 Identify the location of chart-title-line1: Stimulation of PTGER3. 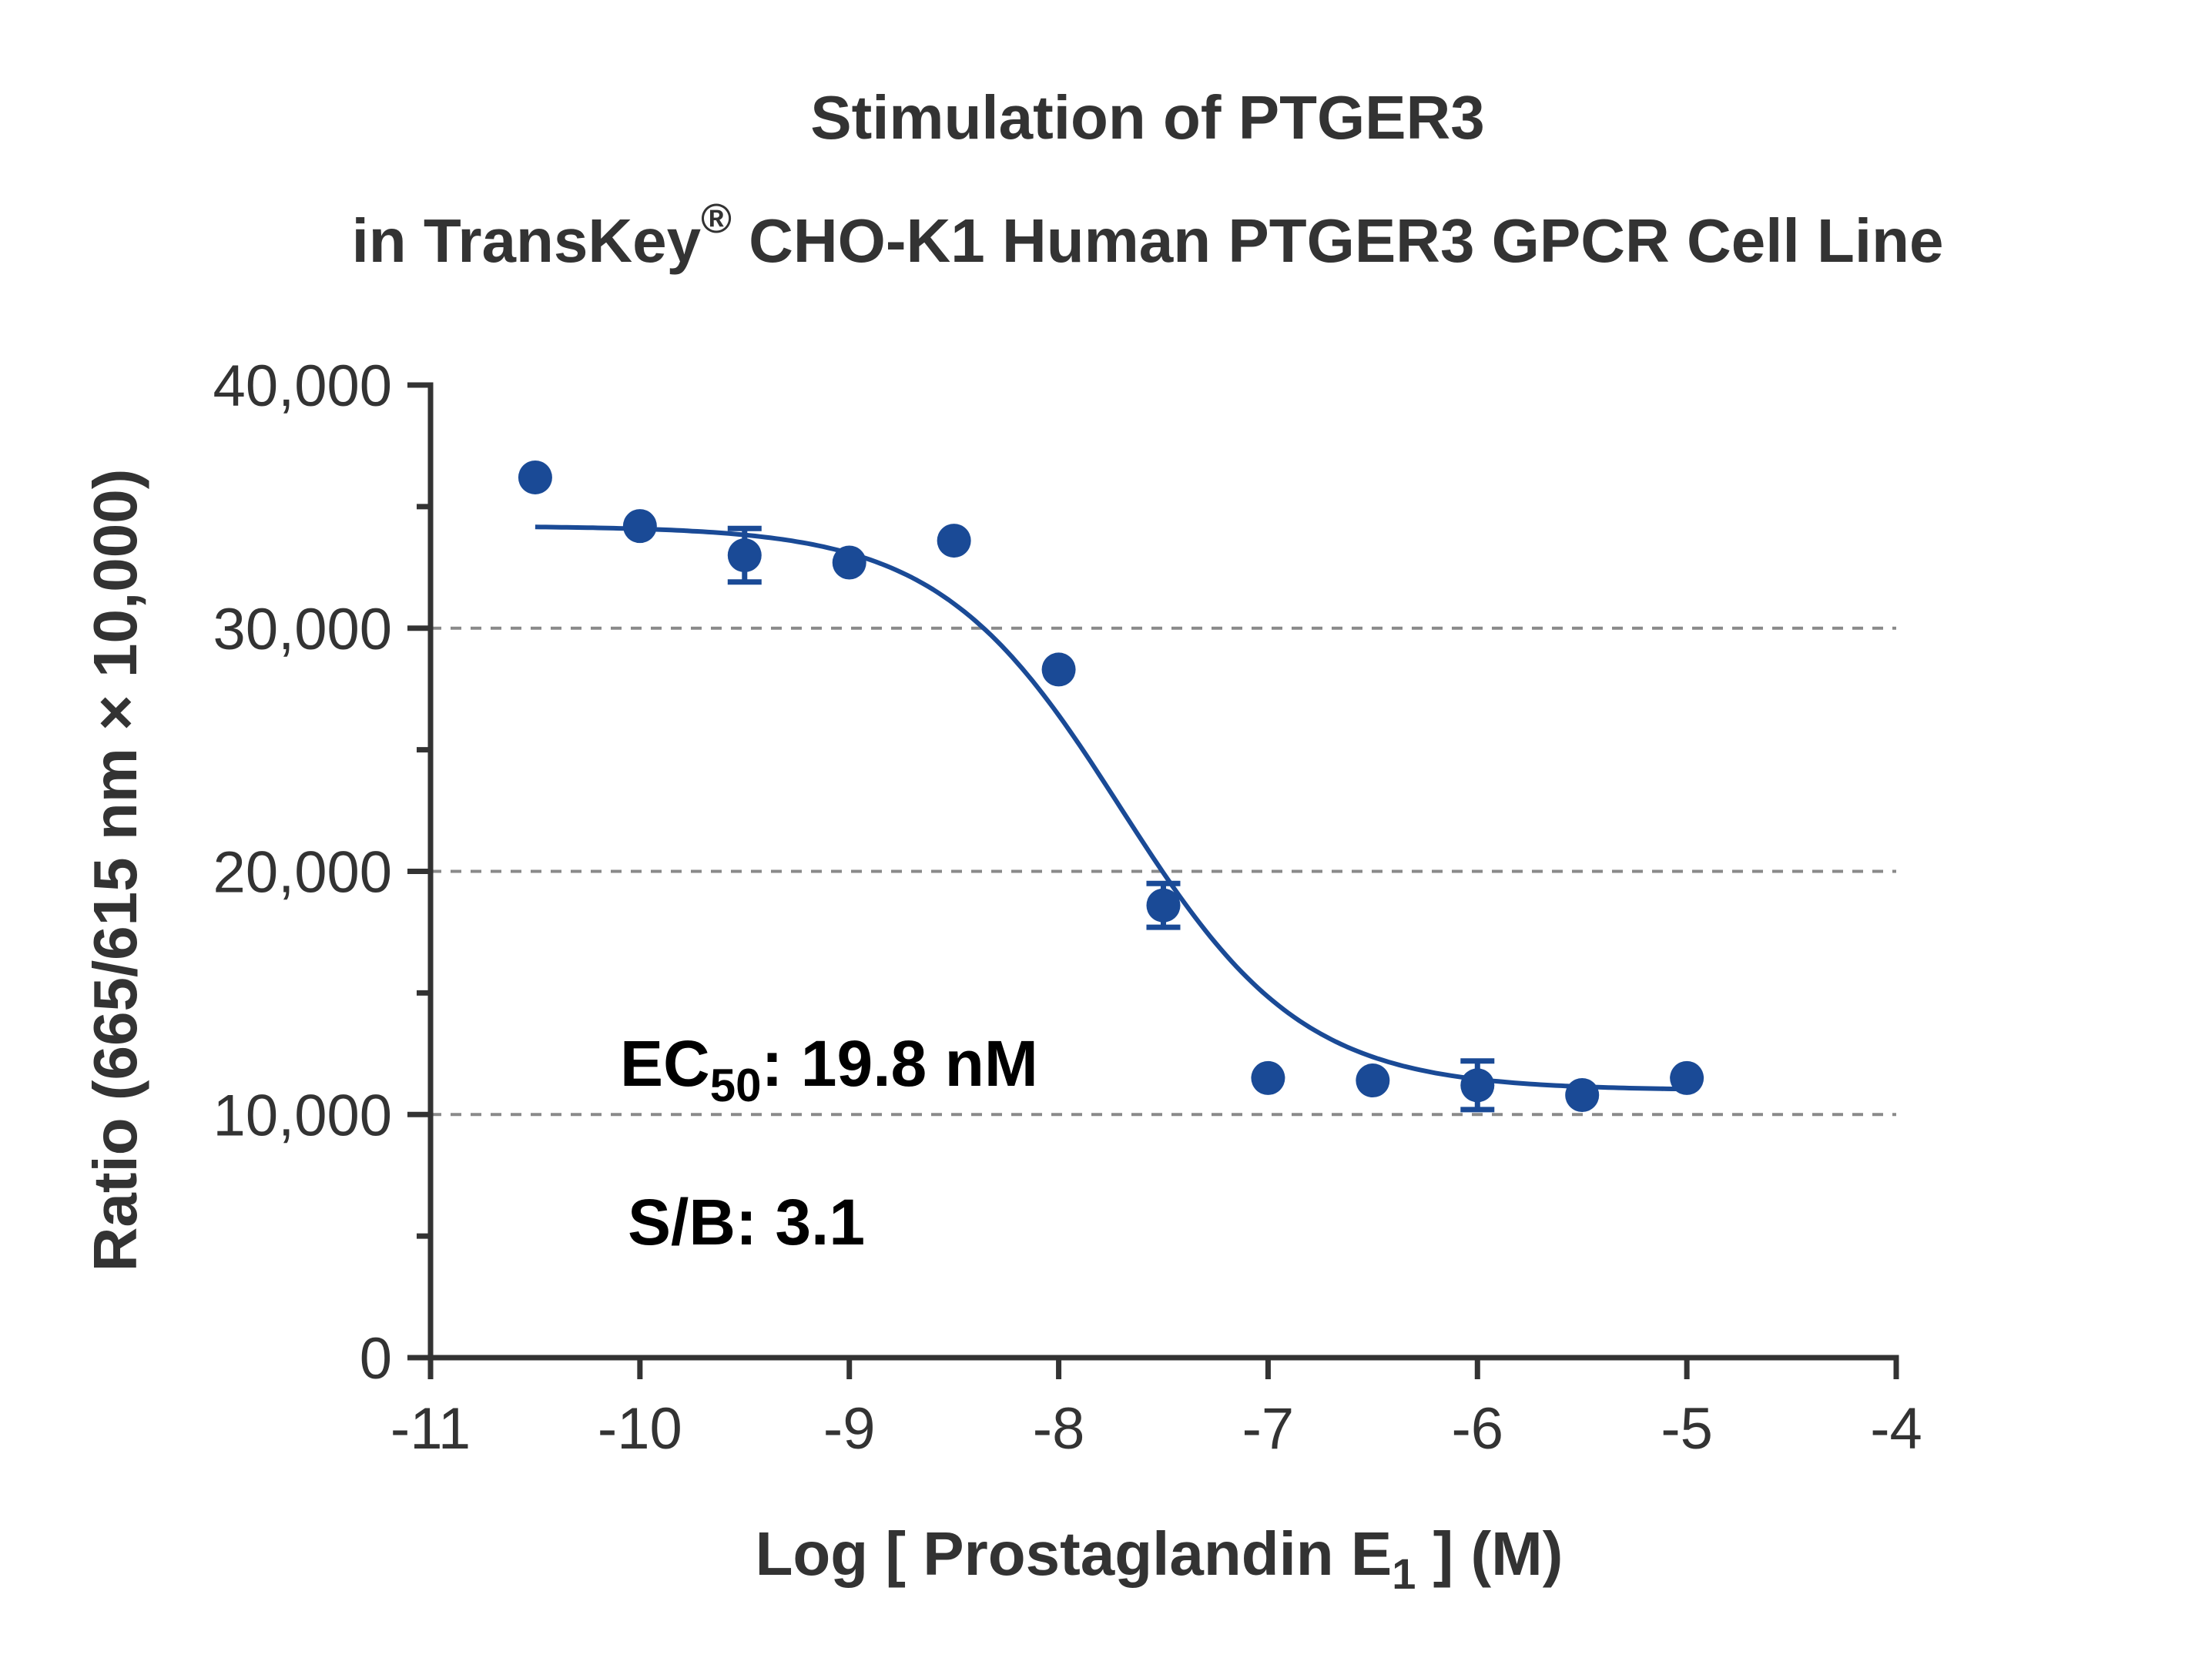
(1147, 117).